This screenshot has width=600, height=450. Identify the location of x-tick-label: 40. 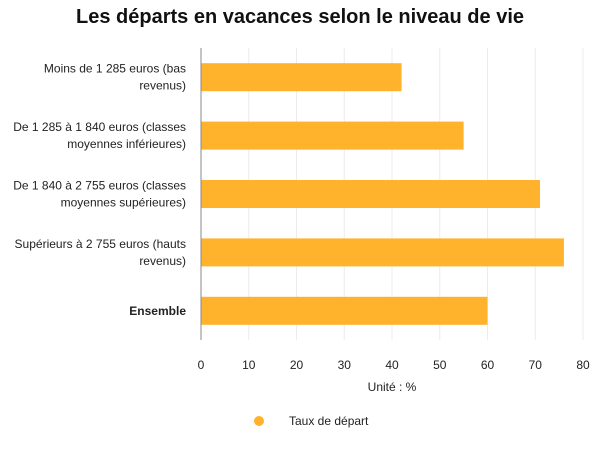
(392, 365).